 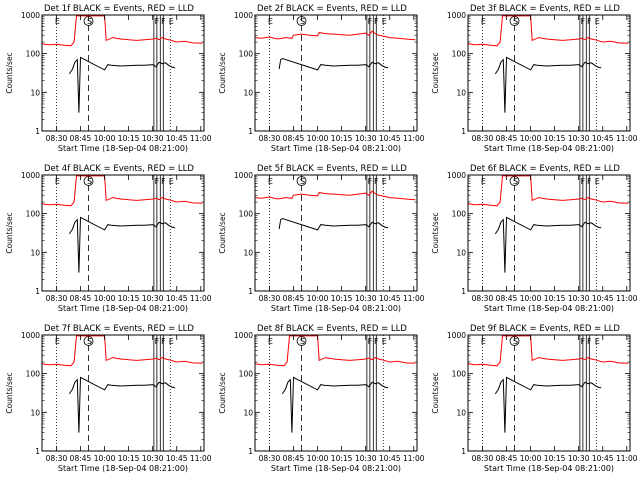 I want to click on panel-title: Det 9f BLACK = Events, RED = LLD, so click(x=545, y=329).